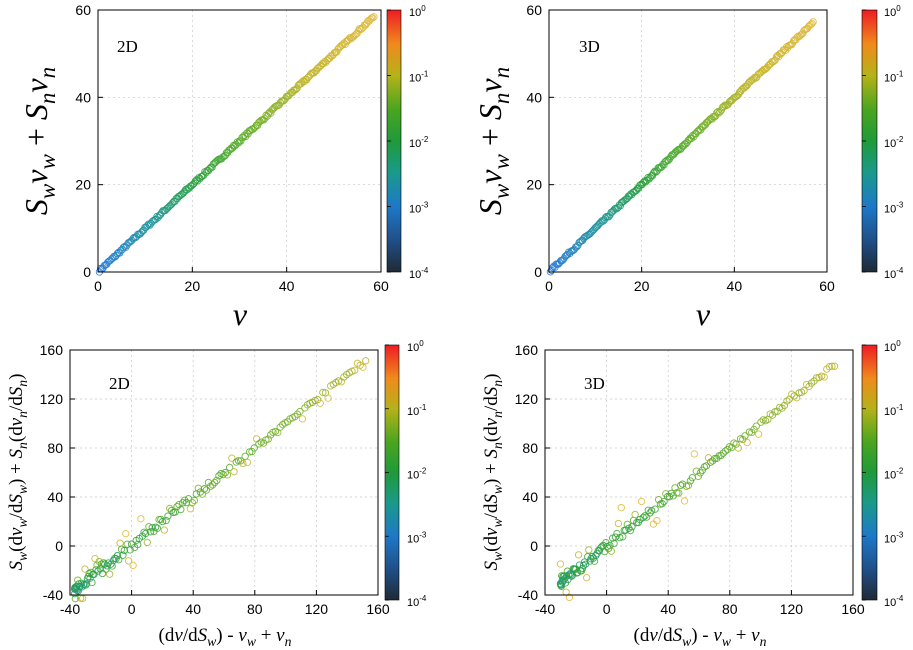 The width and height of the screenshot is (913, 650). I want to click on y-tick-label: 20, so click(83, 185).